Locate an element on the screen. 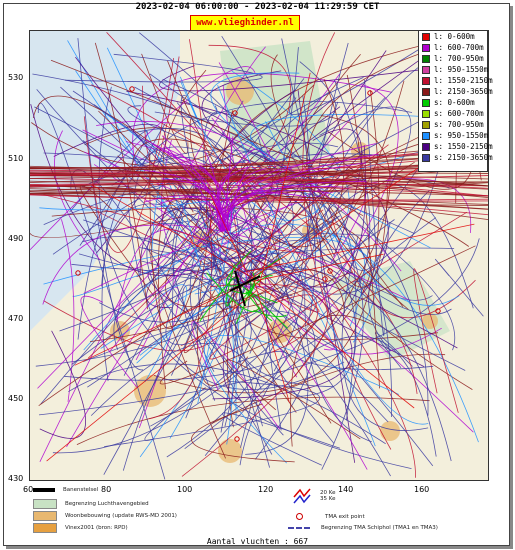  y-tick-430: 430 is located at coordinates (16, 478).